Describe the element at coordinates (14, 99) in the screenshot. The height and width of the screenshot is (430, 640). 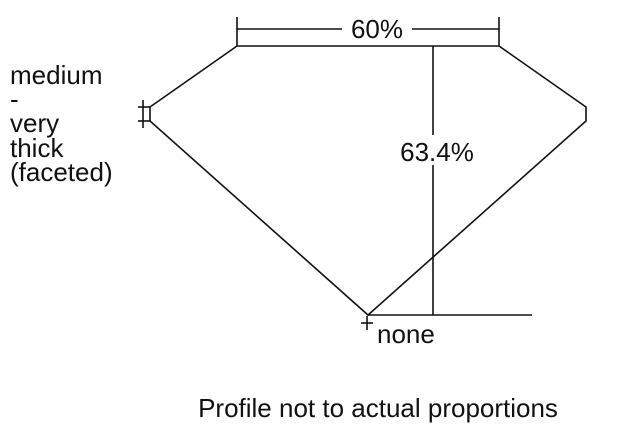
I see `girdle-label-line: -` at that location.